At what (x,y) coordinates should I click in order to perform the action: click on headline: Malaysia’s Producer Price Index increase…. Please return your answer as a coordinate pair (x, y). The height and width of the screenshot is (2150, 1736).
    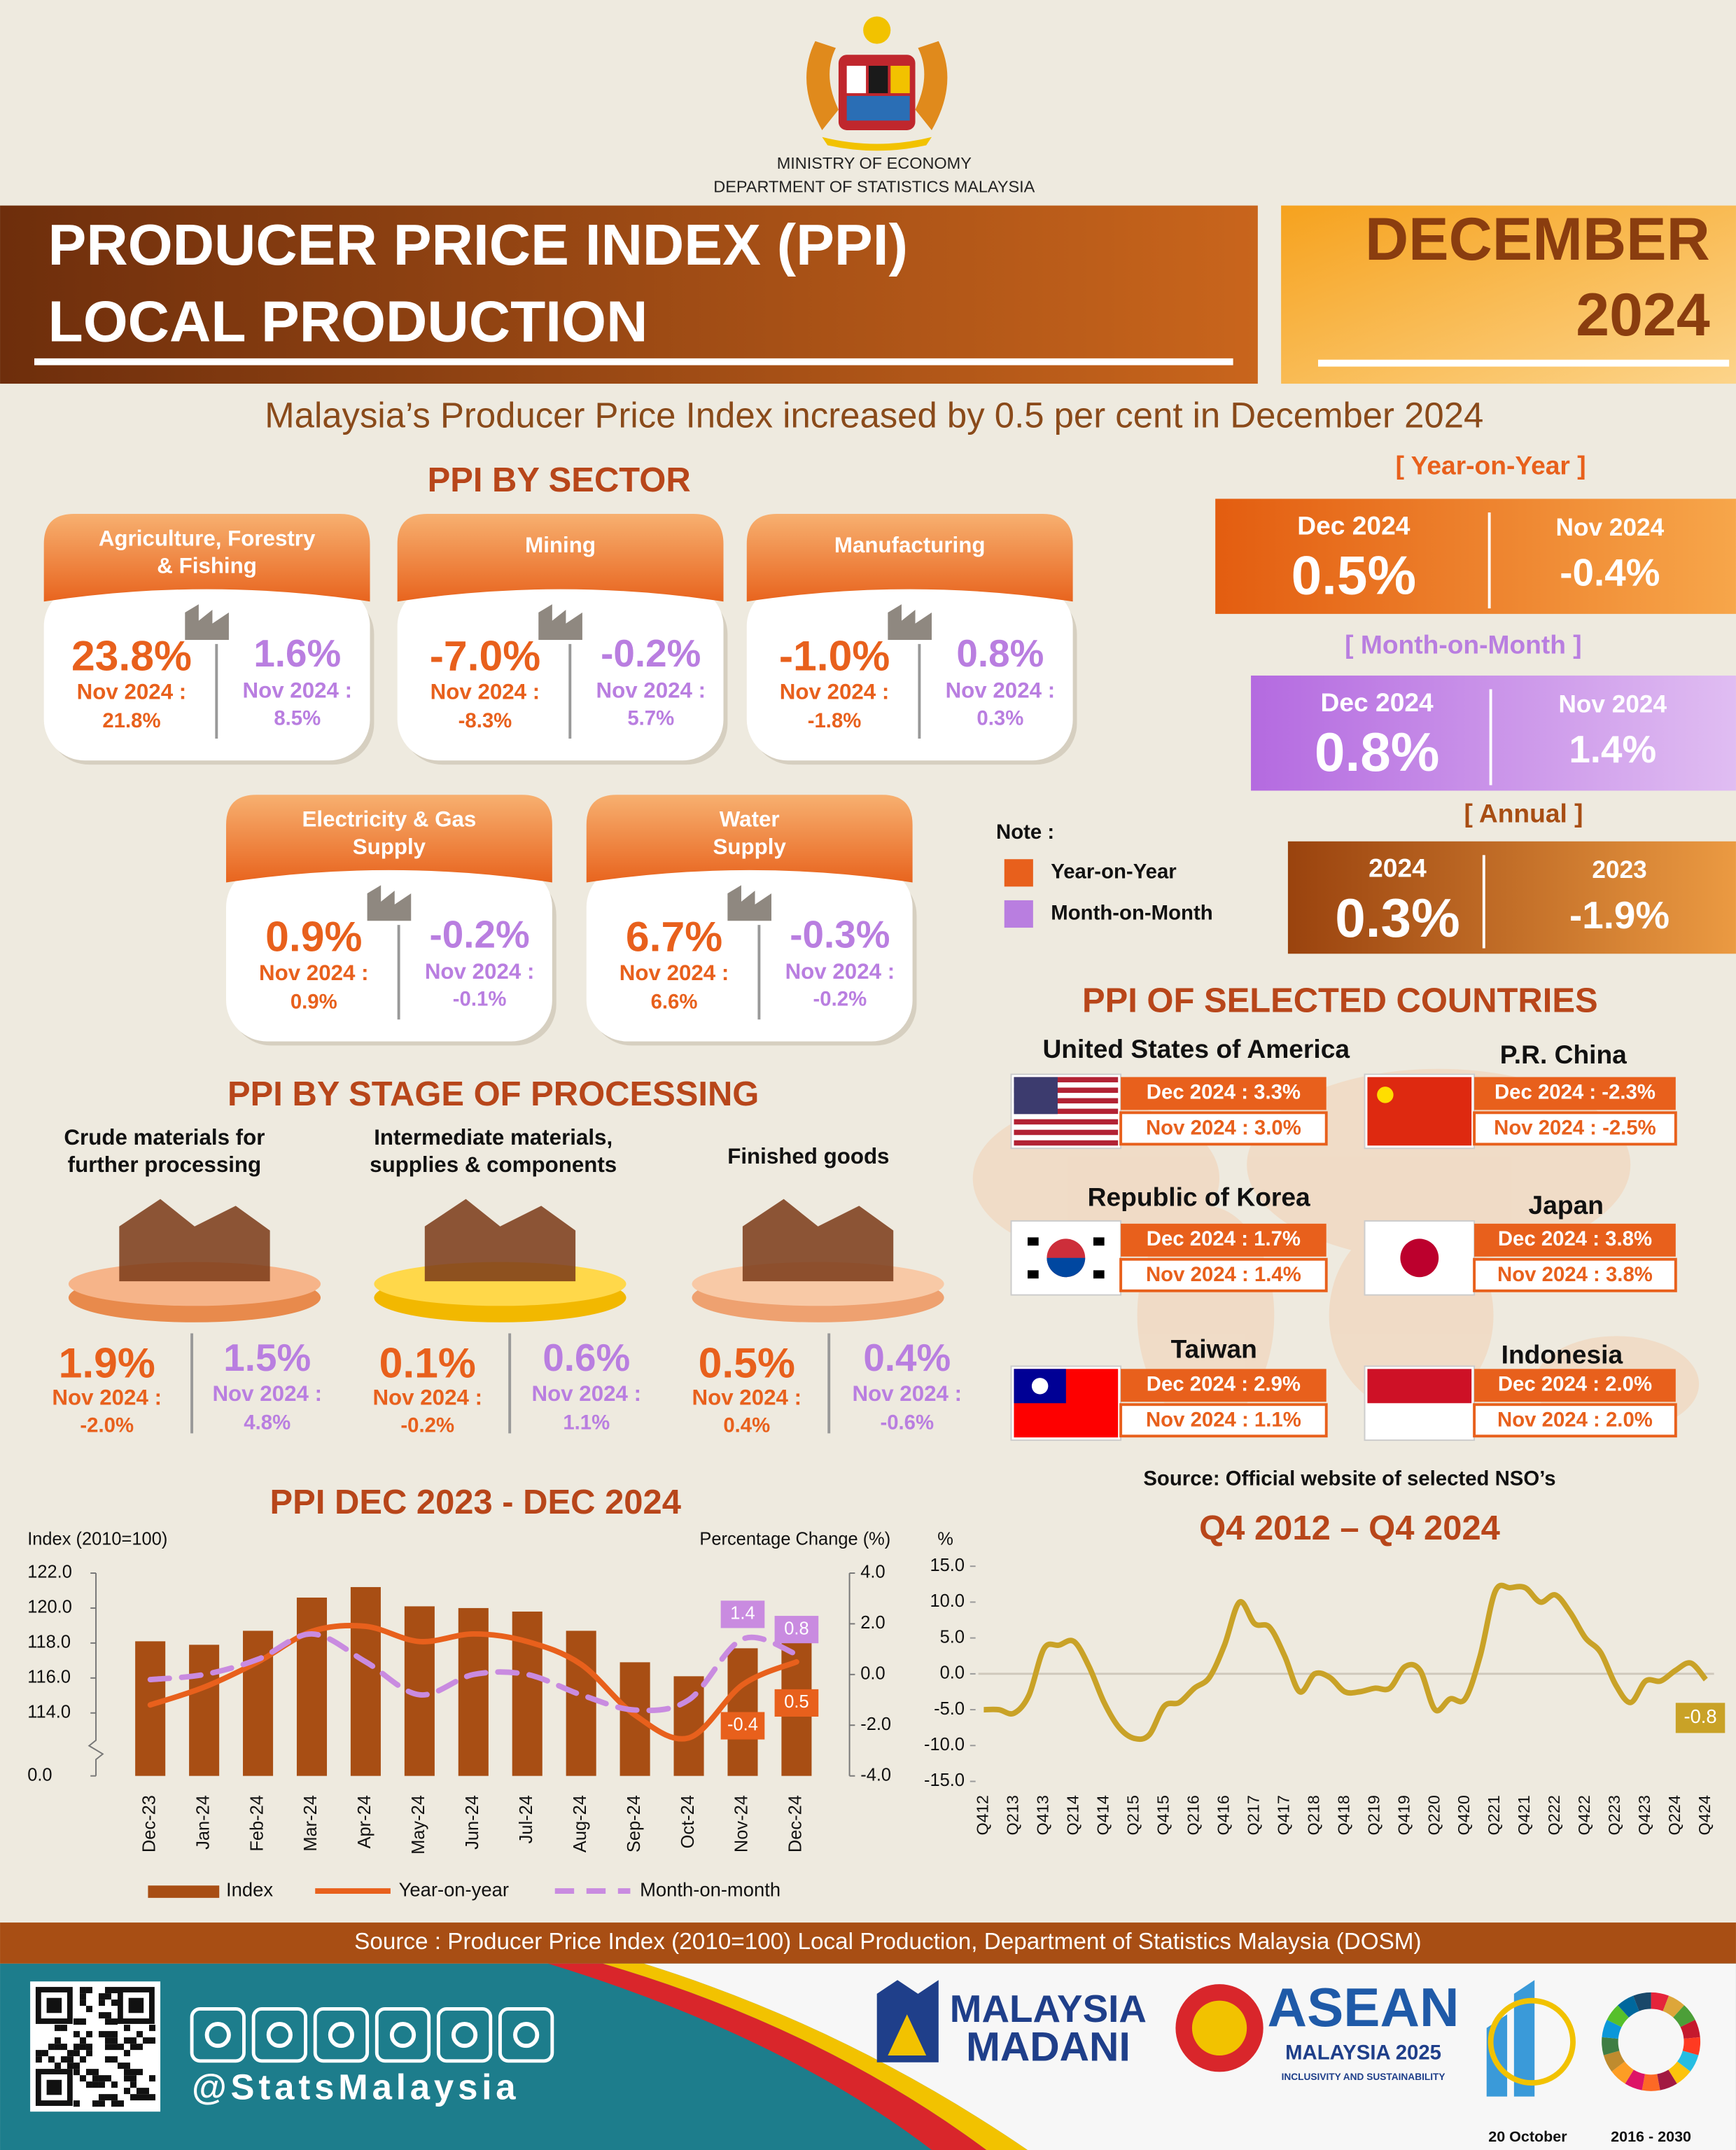
    Looking at the image, I should click on (874, 415).